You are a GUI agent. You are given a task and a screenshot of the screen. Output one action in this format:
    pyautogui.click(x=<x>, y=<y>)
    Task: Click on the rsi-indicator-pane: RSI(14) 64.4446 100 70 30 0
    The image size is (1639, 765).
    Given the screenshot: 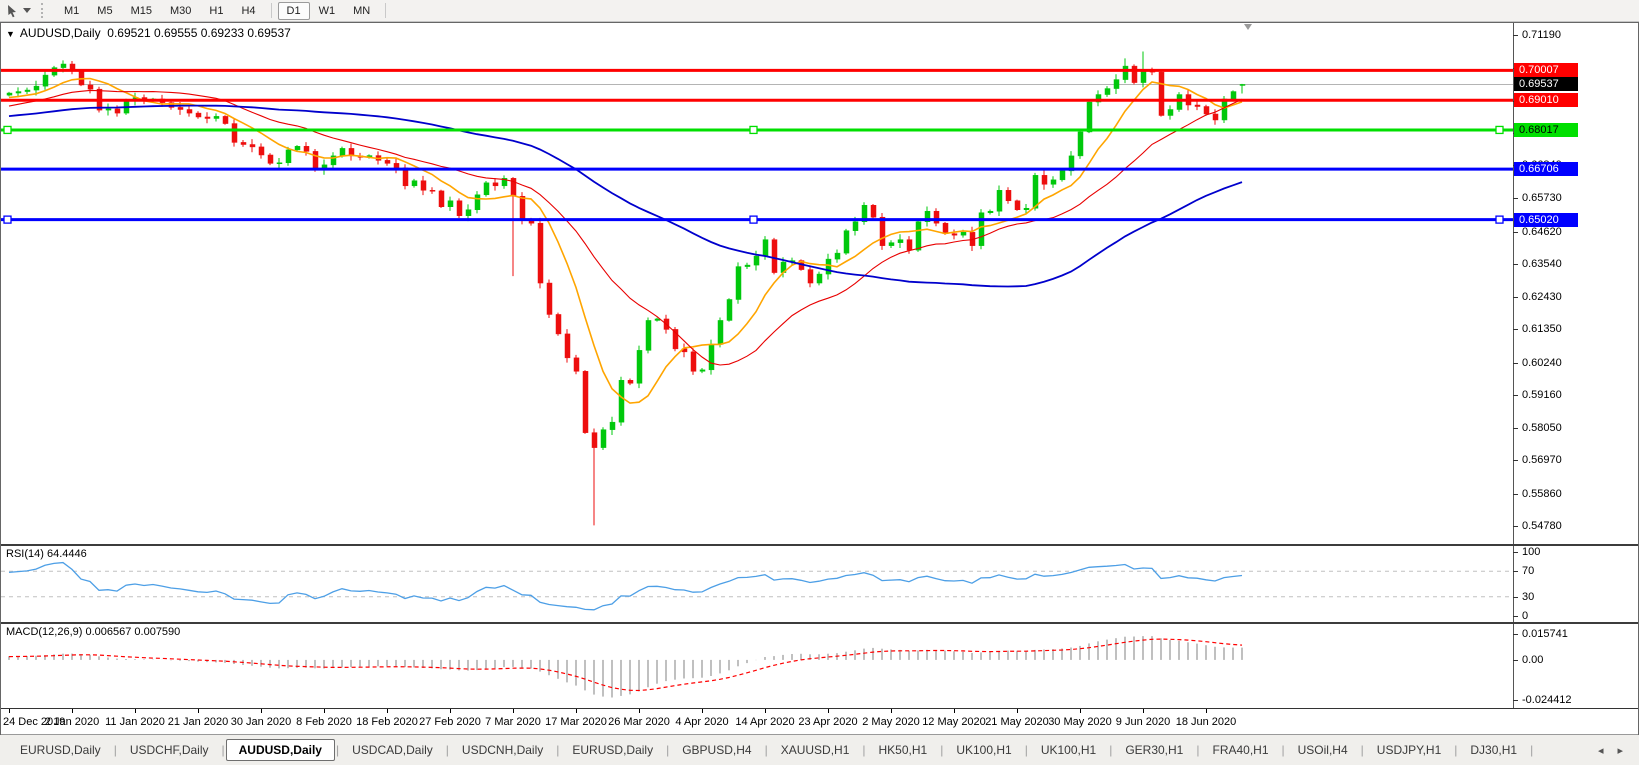 What is the action you would take?
    pyautogui.click(x=819, y=585)
    